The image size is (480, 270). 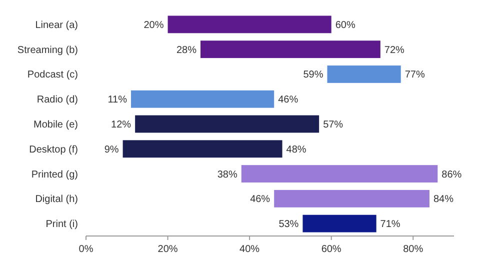 What do you see at coordinates (57, 100) in the screenshot?
I see `y-tick-label: Radio (d)` at bounding box center [57, 100].